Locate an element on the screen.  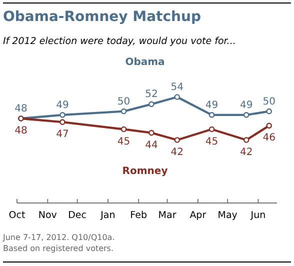
x-tick-label: Dec is located at coordinates (77, 215).